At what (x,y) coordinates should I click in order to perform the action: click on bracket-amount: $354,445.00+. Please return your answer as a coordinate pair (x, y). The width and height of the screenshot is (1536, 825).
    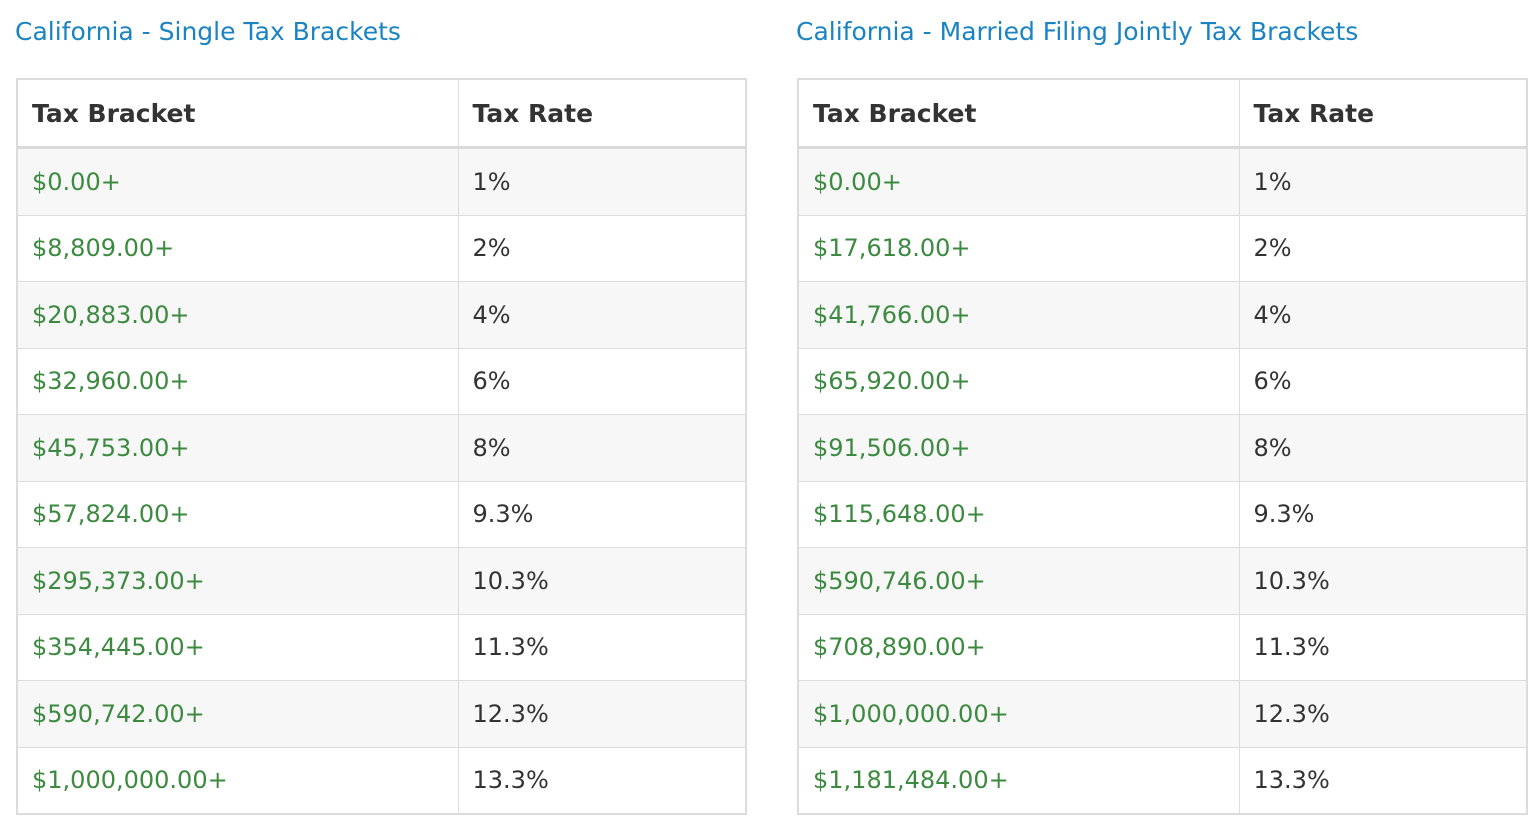
    Looking at the image, I should click on (237, 647).